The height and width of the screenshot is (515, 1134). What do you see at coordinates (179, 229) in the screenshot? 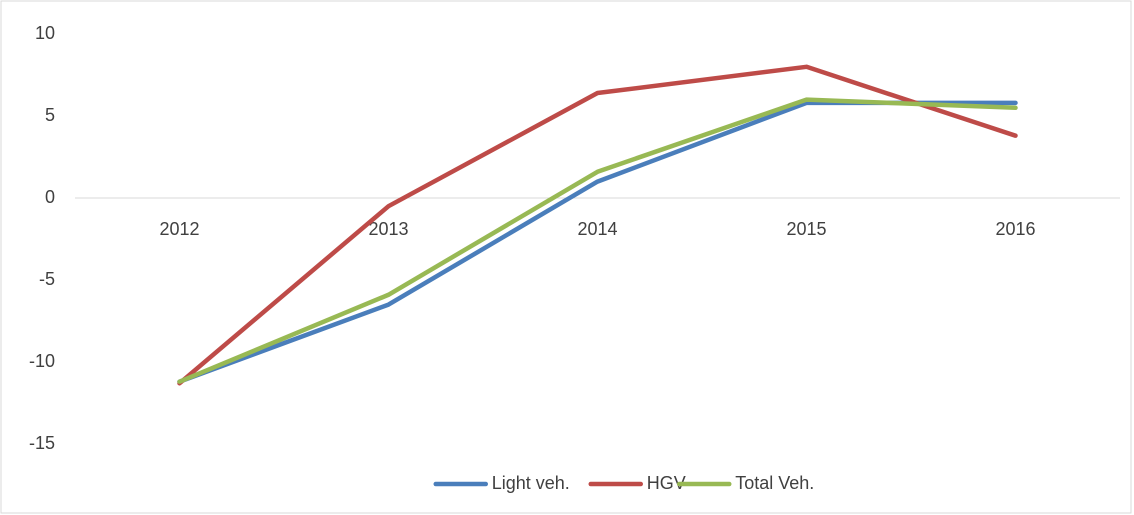
I see `x-tick-label: 2012` at bounding box center [179, 229].